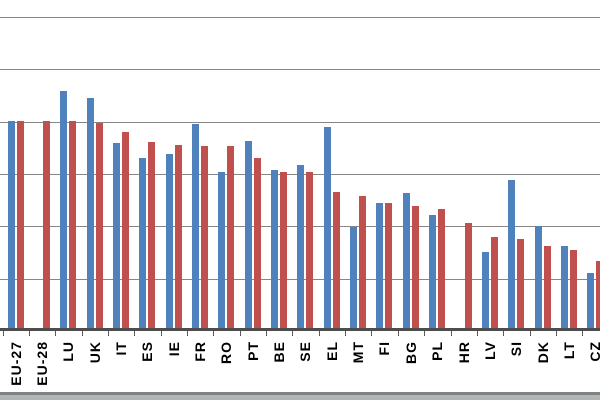  I want to click on x-axis-label-RO: RO, so click(226, 352).